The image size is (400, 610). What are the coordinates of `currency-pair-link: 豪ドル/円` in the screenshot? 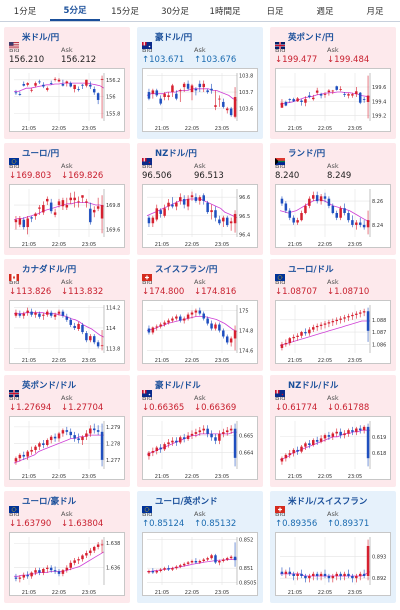 It's located at (174, 38).